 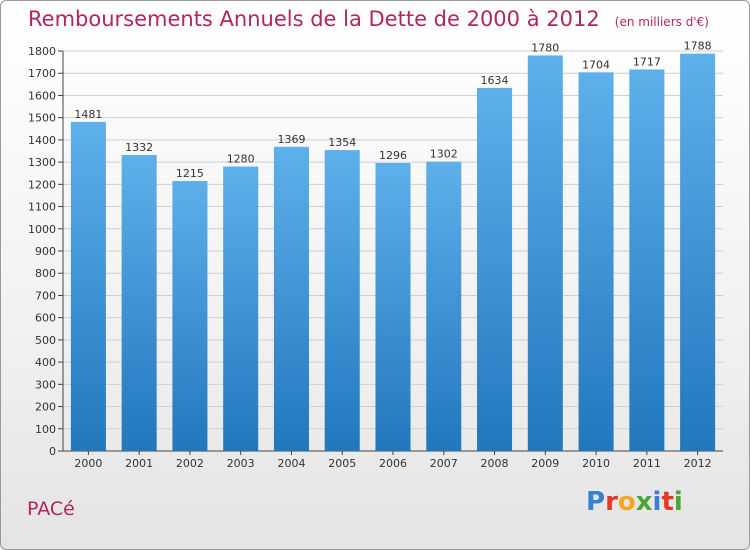 I want to click on x-tick-label: 2000, so click(x=88, y=463).